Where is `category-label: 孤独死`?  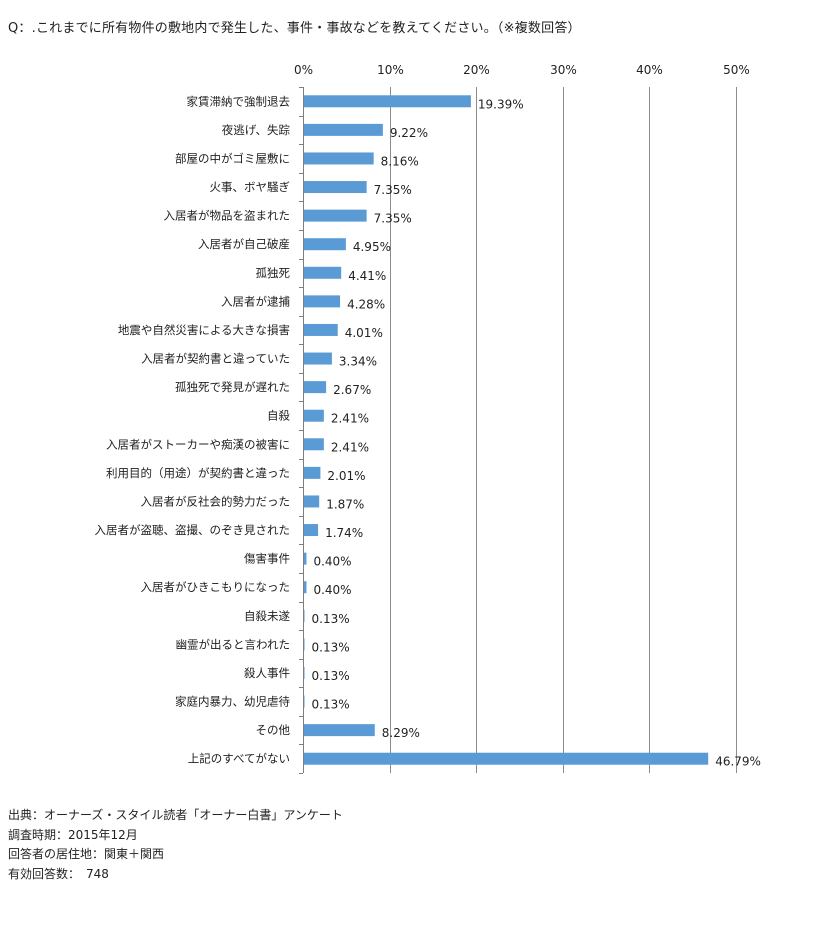
category-label: 孤独死 is located at coordinates (273, 273).